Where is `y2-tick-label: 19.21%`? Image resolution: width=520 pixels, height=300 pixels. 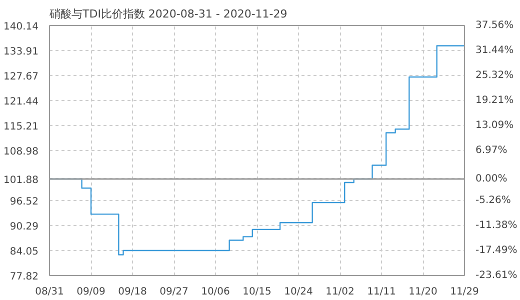 y2-tick-label: 19.21% is located at coordinates (495, 100).